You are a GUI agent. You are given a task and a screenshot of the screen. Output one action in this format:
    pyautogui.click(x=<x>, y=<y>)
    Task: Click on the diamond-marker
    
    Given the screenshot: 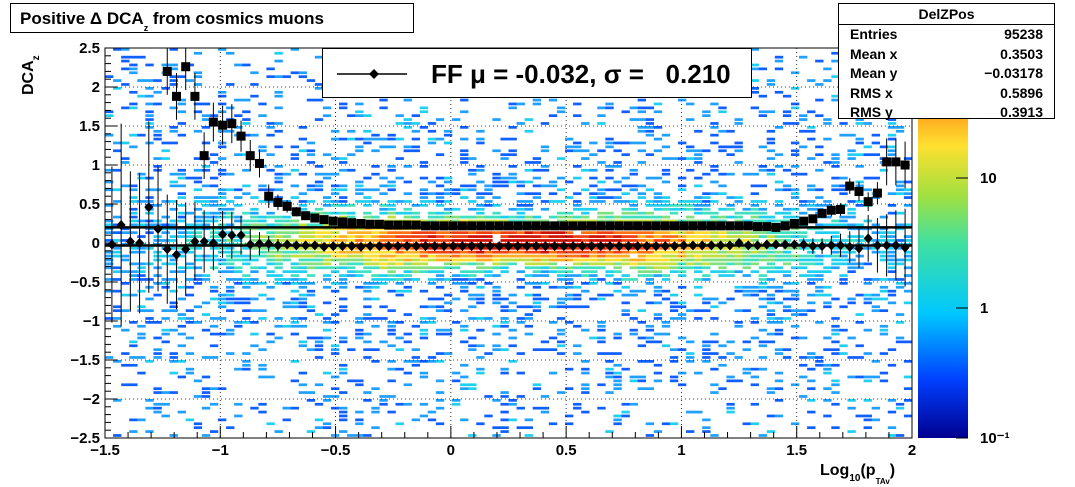 What is the action you would take?
    pyautogui.click(x=813, y=246)
    